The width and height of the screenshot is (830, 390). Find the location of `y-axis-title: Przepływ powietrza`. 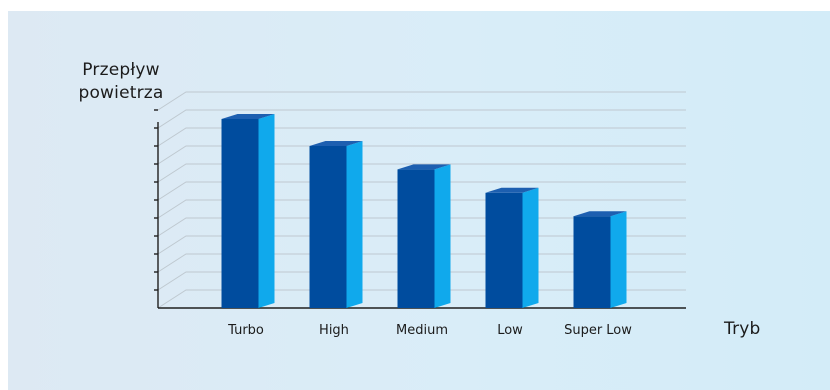

y-axis-title: Przepływ powietrza is located at coordinates (121, 81).